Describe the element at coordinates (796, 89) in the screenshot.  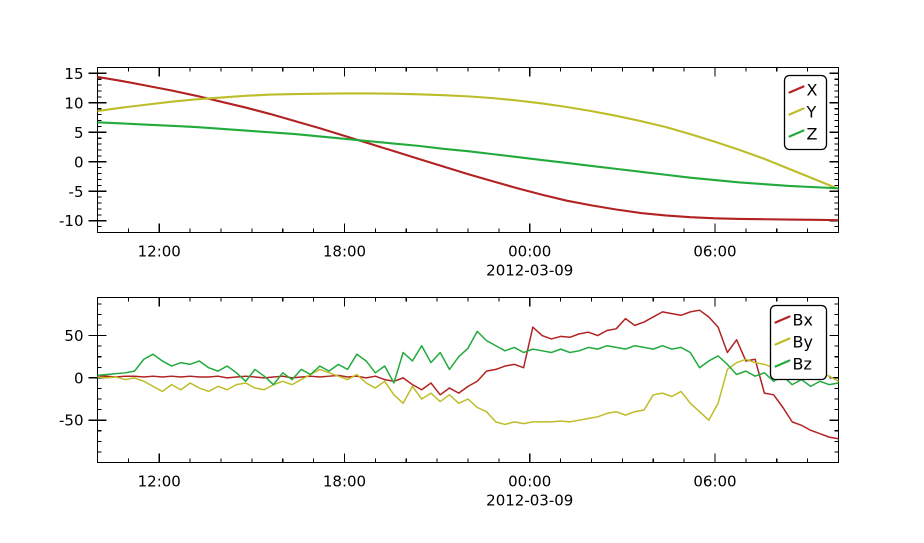
I see `legend-swatch-X` at that location.